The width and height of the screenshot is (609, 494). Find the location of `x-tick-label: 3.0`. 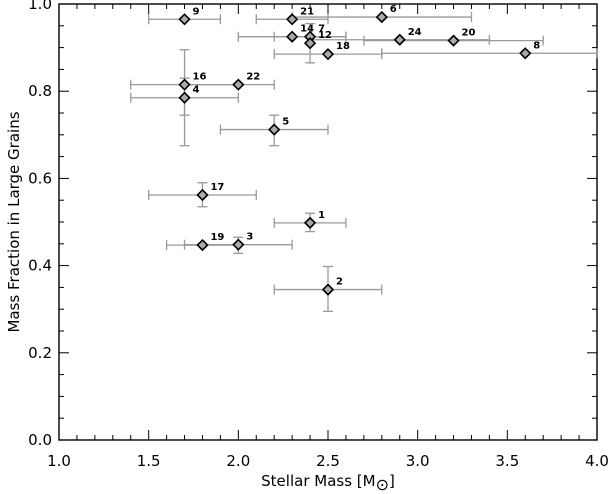

x-tick-label: 3.0 is located at coordinates (418, 461).